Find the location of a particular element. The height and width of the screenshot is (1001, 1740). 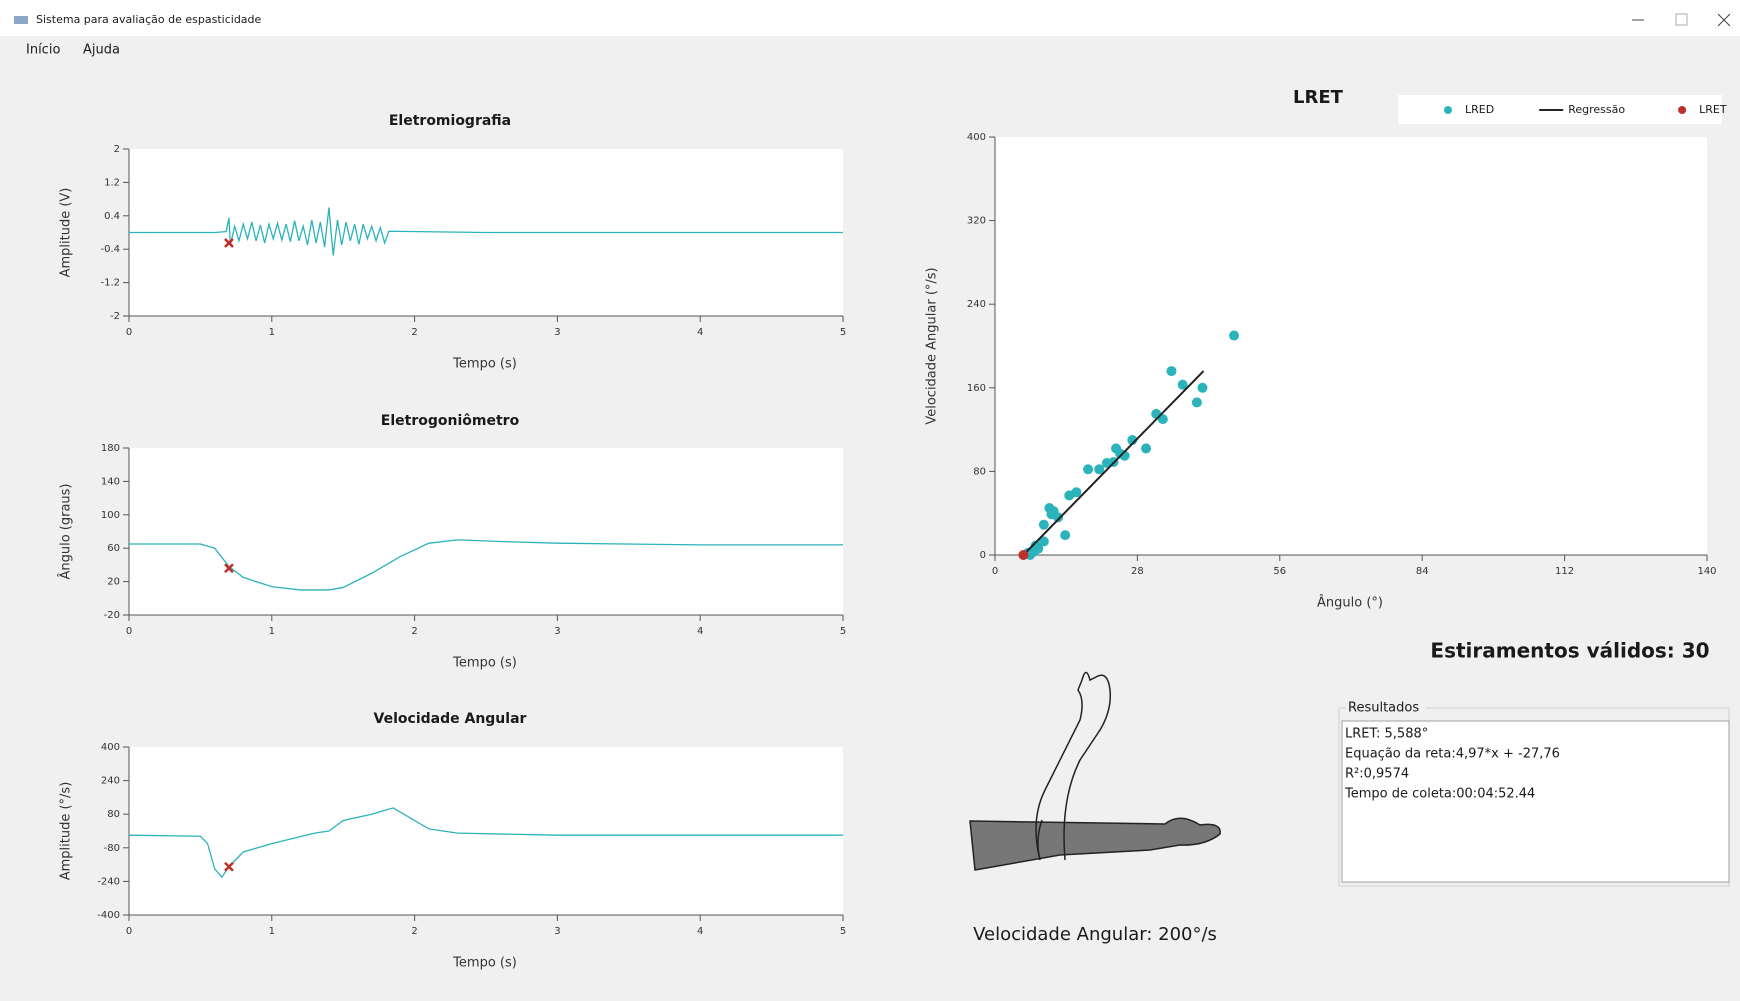

close-button is located at coordinates (1724, 20).